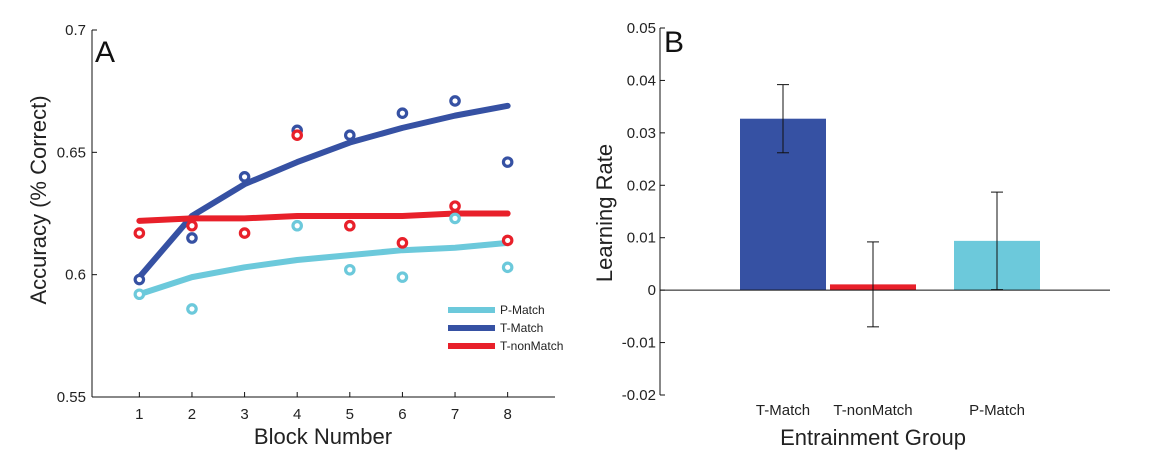 This screenshot has height=467, width=1154. Describe the element at coordinates (105, 52) in the screenshot. I see `panel-a-label: A` at that location.